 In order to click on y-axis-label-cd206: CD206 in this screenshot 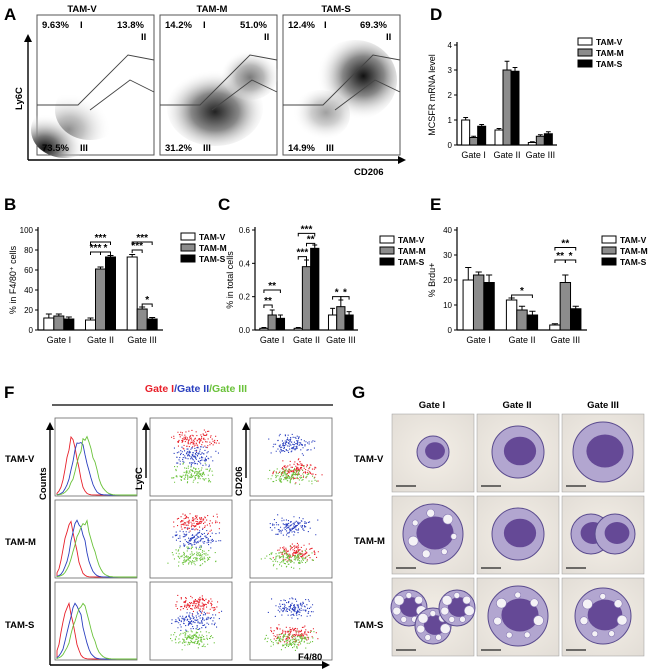, I will do `click(239, 481)`.